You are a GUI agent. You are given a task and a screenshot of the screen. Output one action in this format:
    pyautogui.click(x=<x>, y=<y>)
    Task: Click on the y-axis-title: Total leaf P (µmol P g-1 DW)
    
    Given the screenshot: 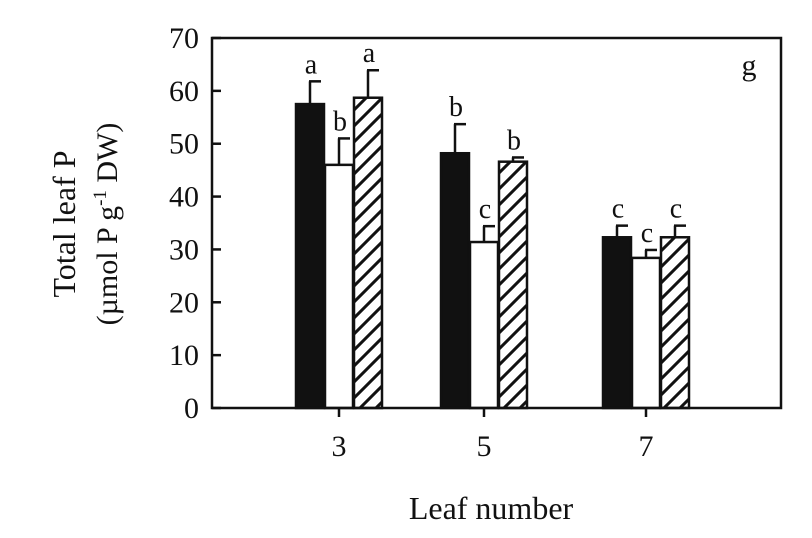 What is the action you would take?
    pyautogui.click(x=85, y=224)
    